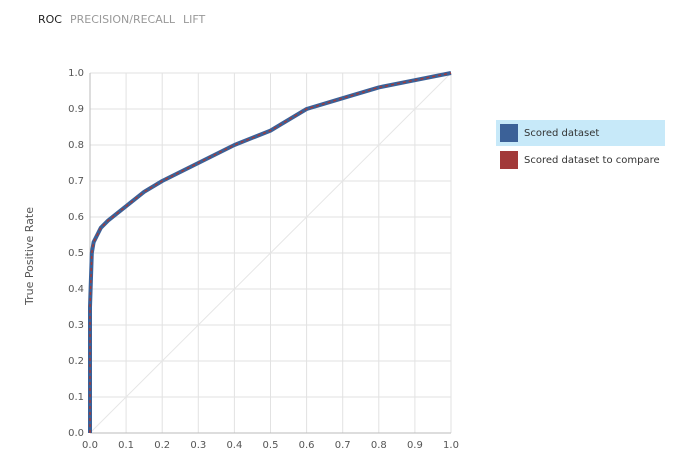 Image resolution: width=683 pixels, height=458 pixels. What do you see at coordinates (76, 181) in the screenshot?
I see `y-tick-label: 0.7` at bounding box center [76, 181].